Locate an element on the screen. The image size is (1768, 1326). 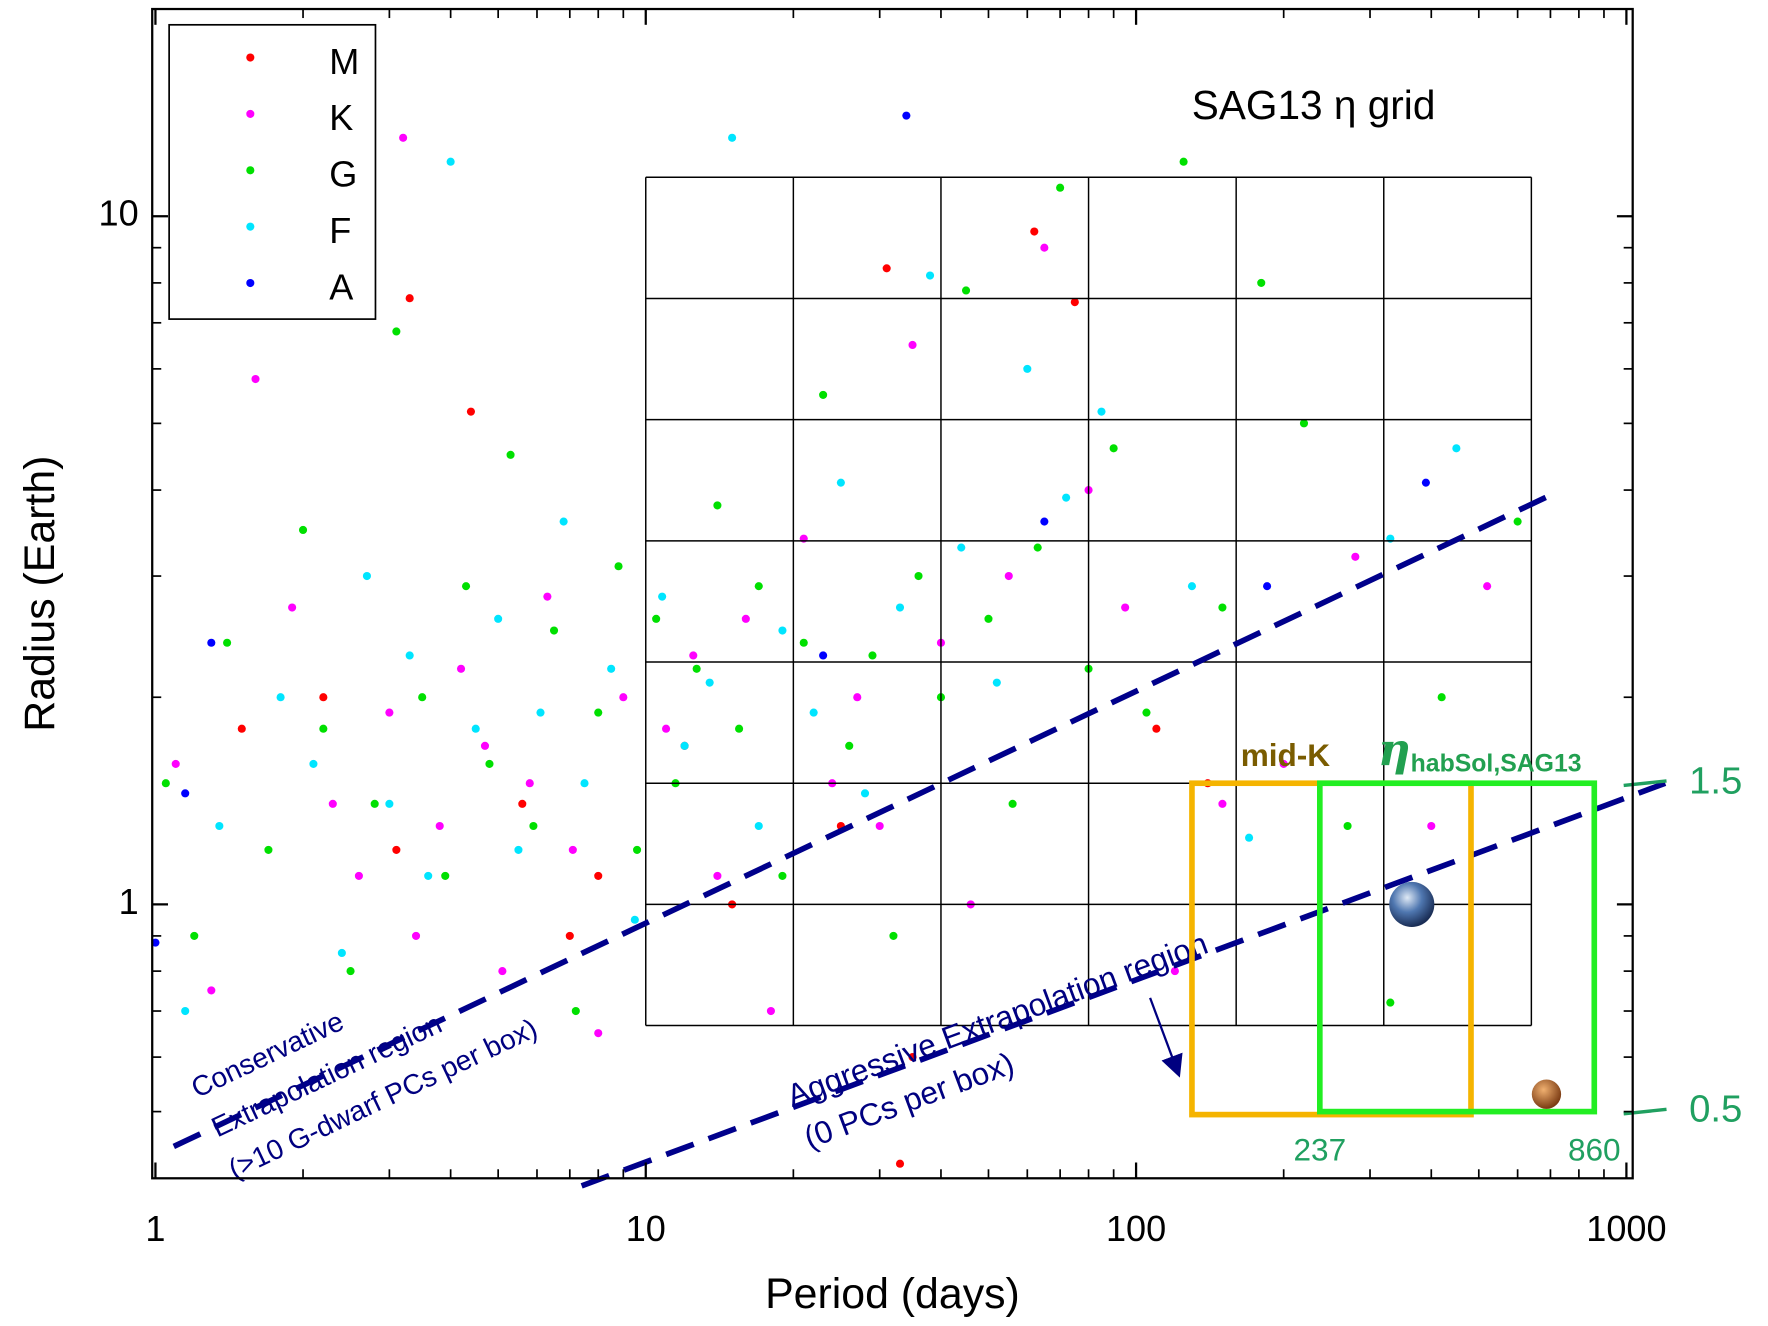
eta-subscript: habSol,SAG13 is located at coordinates (1496, 763).